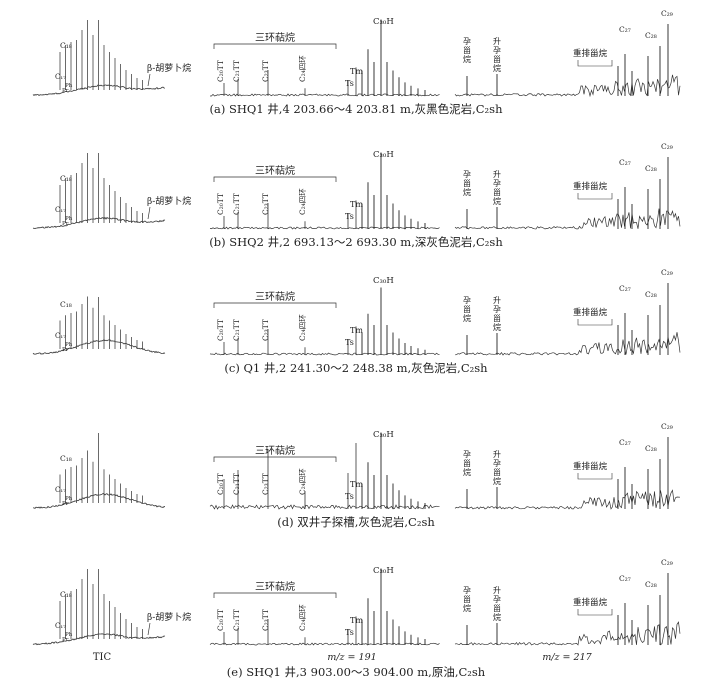 This screenshot has height=689, width=713. I want to click on m217-label-pregnane-char: 甾, so click(467, 50).